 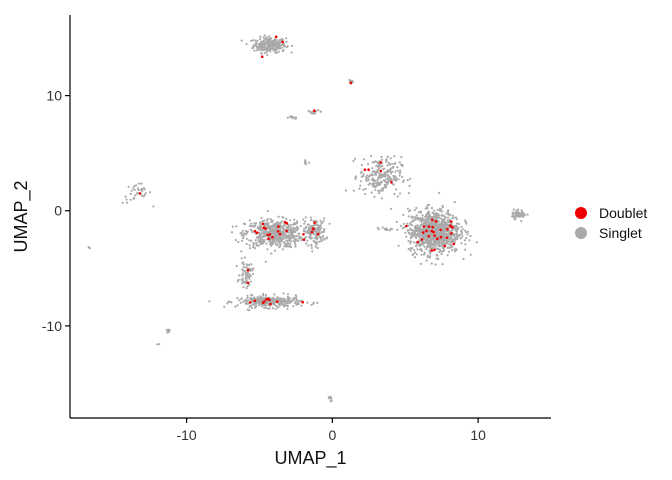 I want to click on y-tick-label: 0, so click(x=58, y=211).